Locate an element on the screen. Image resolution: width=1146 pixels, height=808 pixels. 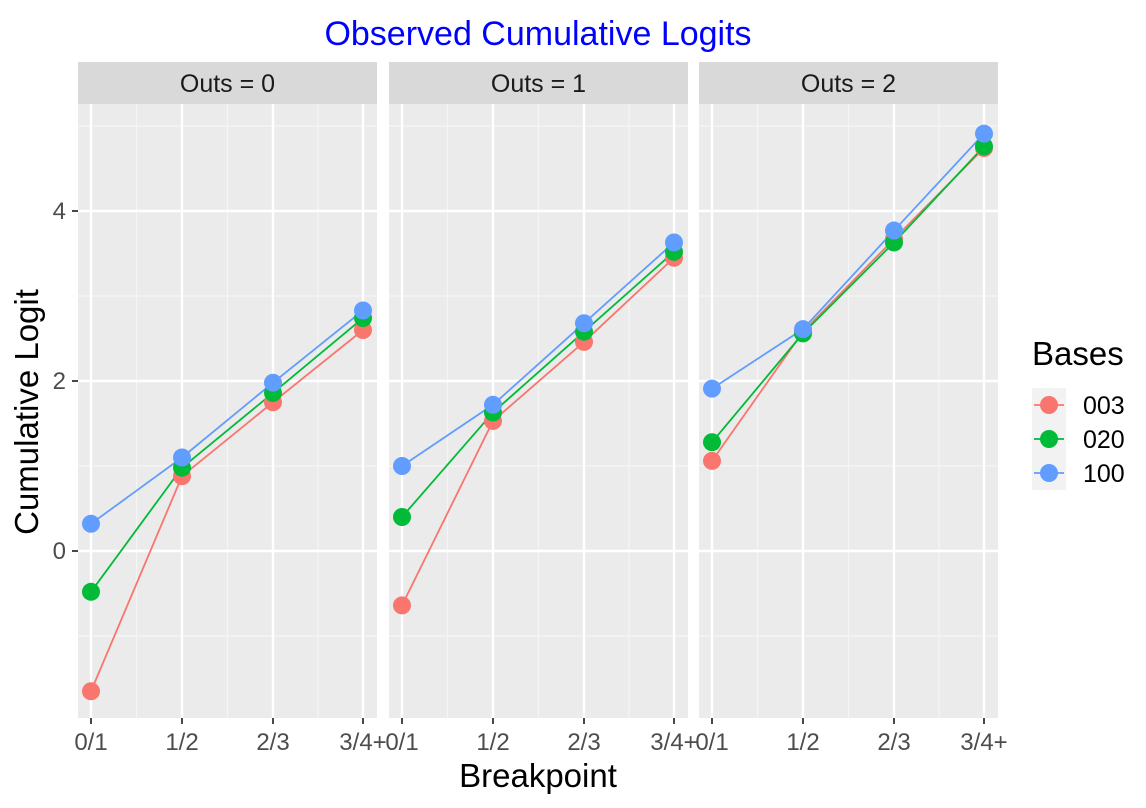
chart-title: Observed Cumulative Logits is located at coordinates (537, 34).